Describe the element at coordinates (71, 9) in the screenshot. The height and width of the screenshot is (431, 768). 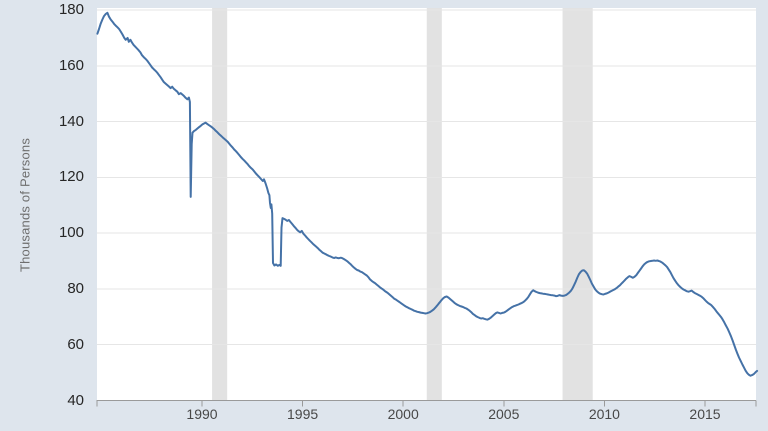
I see `y-tick-label: 180` at that location.